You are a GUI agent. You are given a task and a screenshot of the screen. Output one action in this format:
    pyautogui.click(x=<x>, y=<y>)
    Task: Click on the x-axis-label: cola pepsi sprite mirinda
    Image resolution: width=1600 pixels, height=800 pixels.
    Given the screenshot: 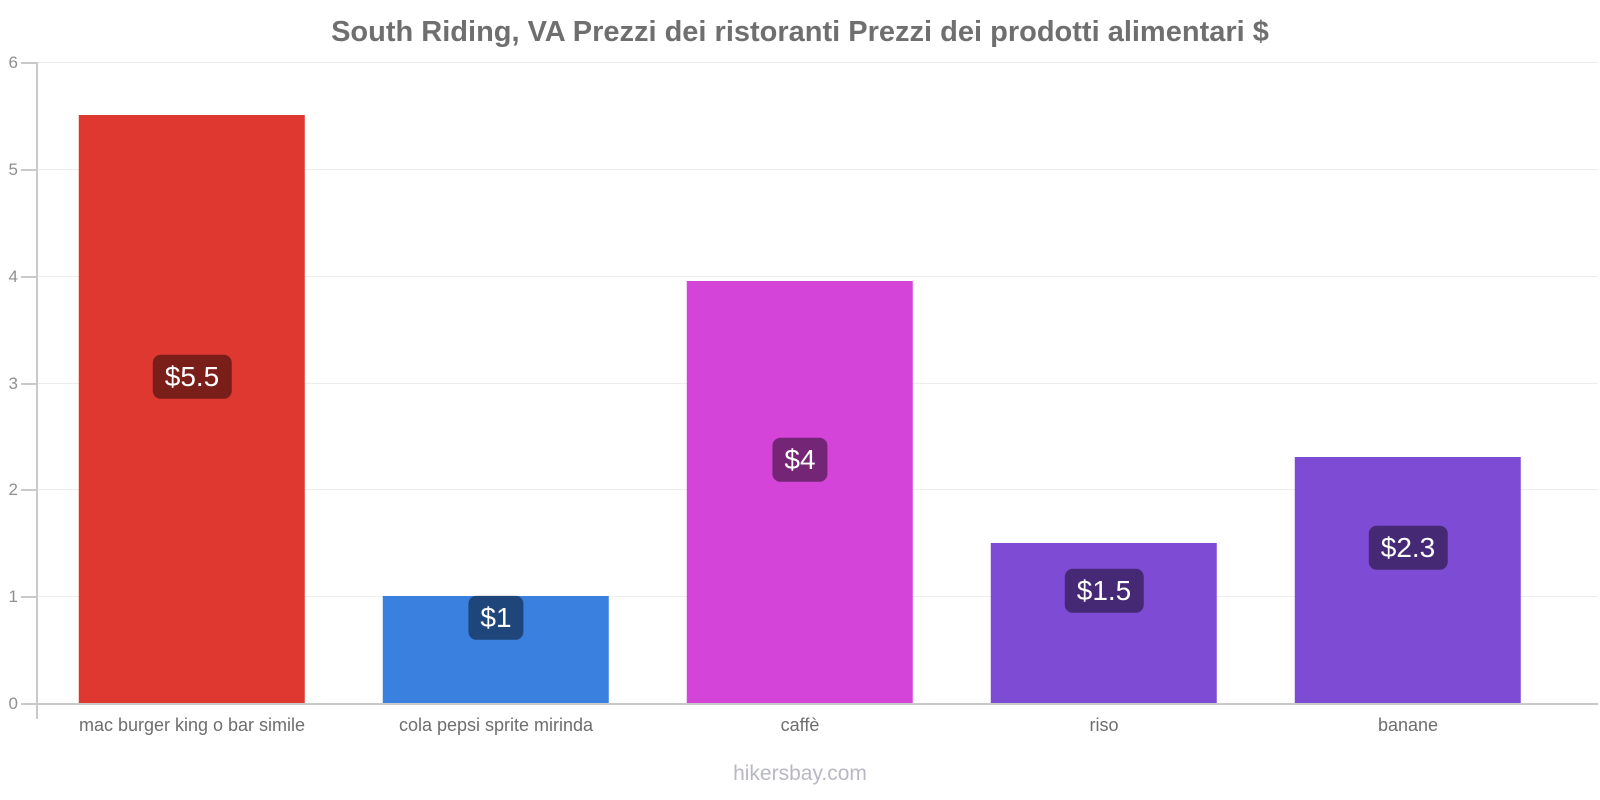 What is the action you would take?
    pyautogui.click(x=496, y=725)
    